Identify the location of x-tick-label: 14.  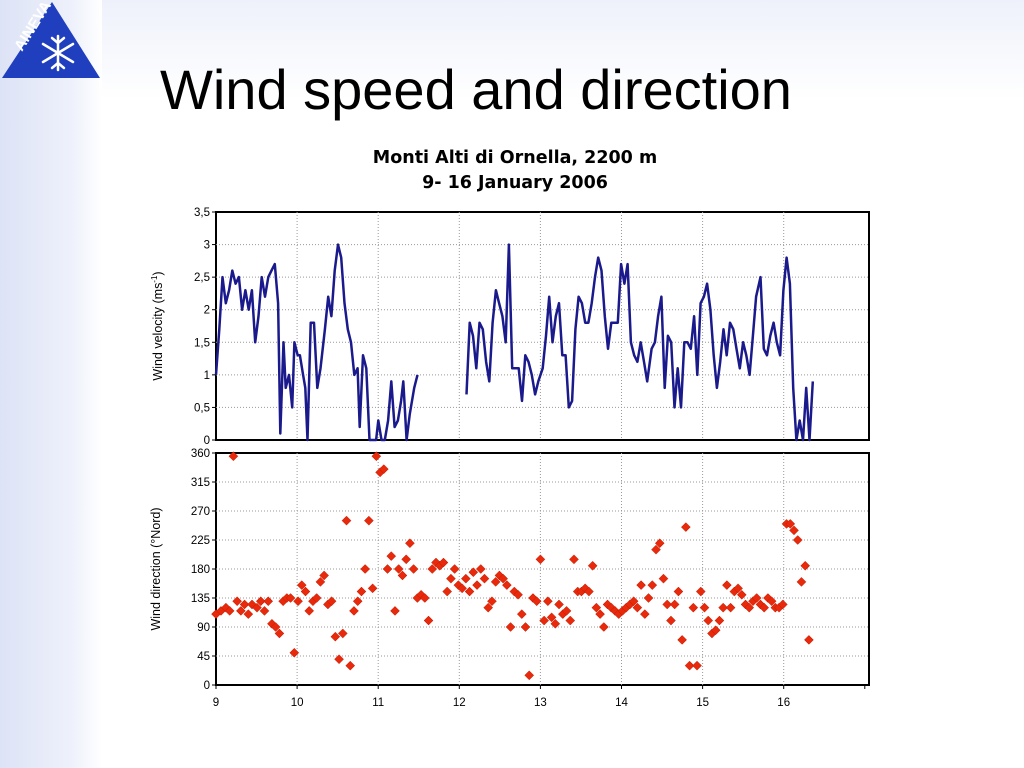
(621, 703).